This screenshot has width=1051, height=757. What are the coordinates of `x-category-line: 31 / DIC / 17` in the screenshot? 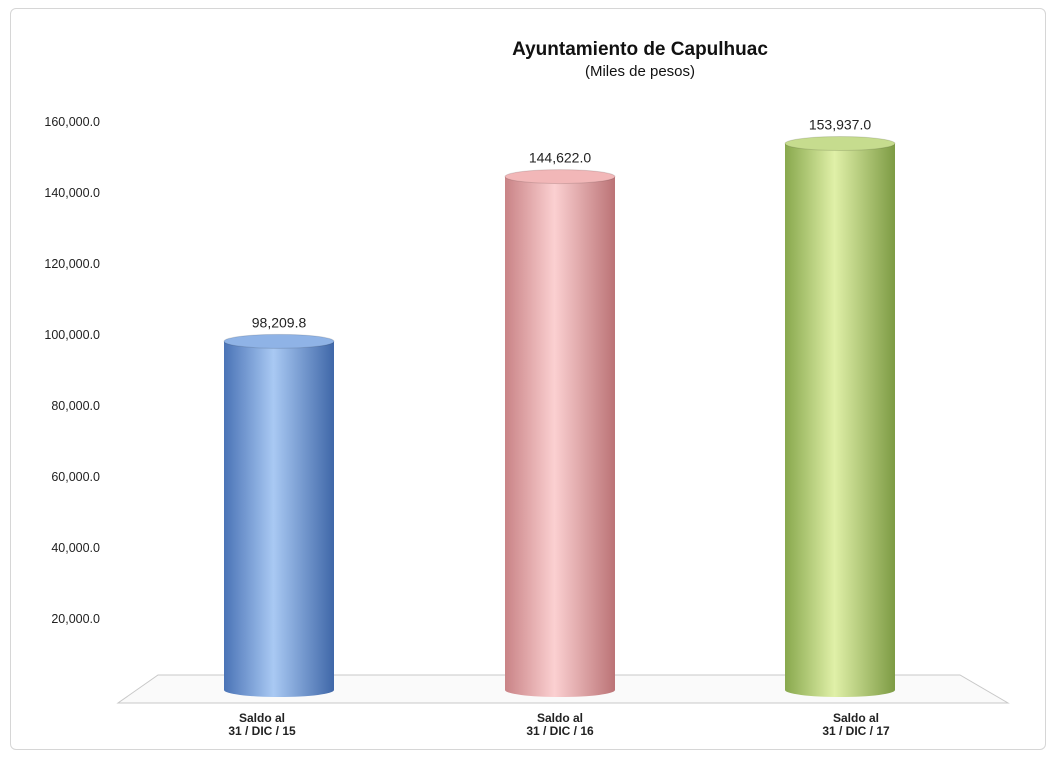 It's located at (856, 731).